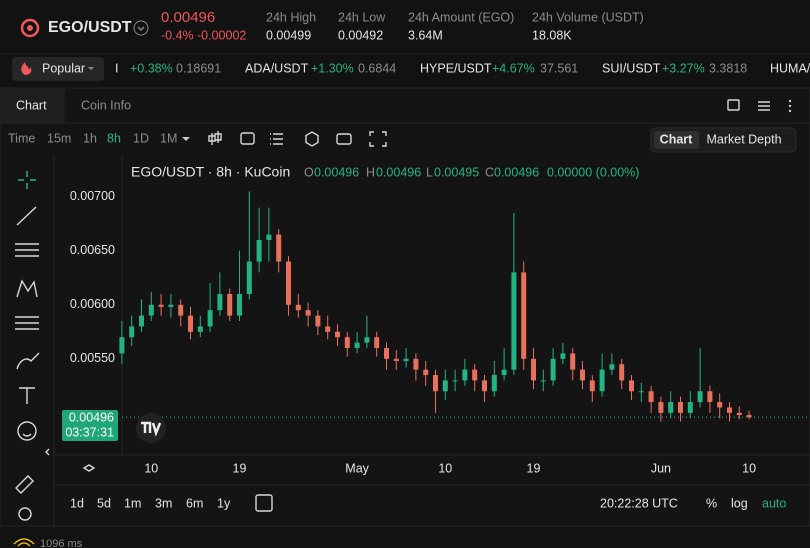  I want to click on tab: Chart, so click(31, 105).